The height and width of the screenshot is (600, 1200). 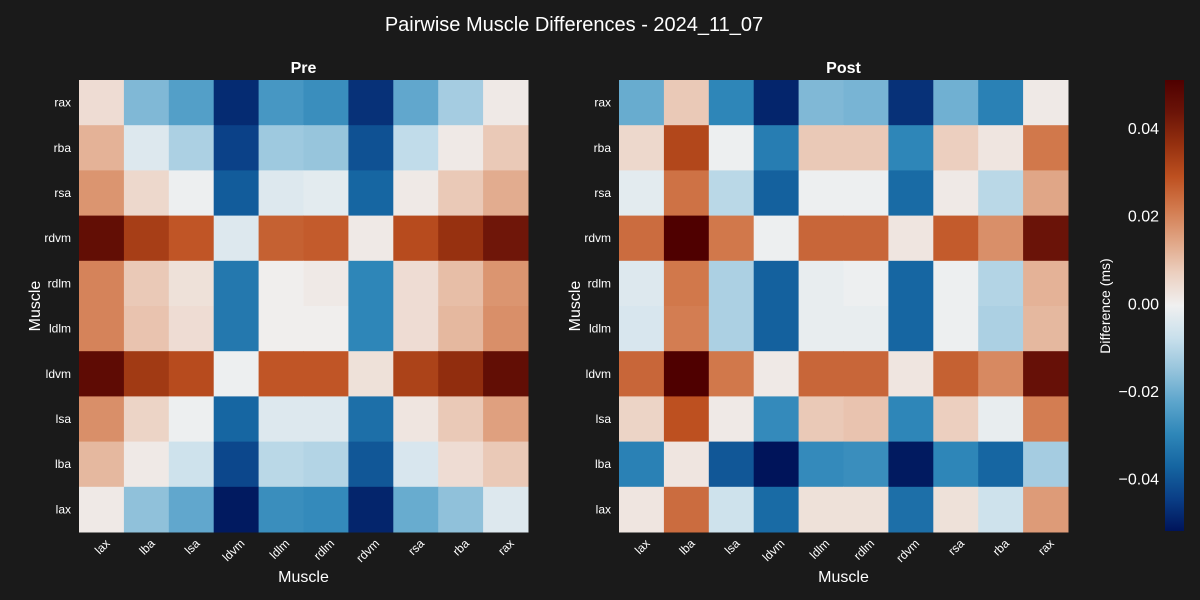 I want to click on post-x-tick-label: rba, so click(x=1001, y=547).